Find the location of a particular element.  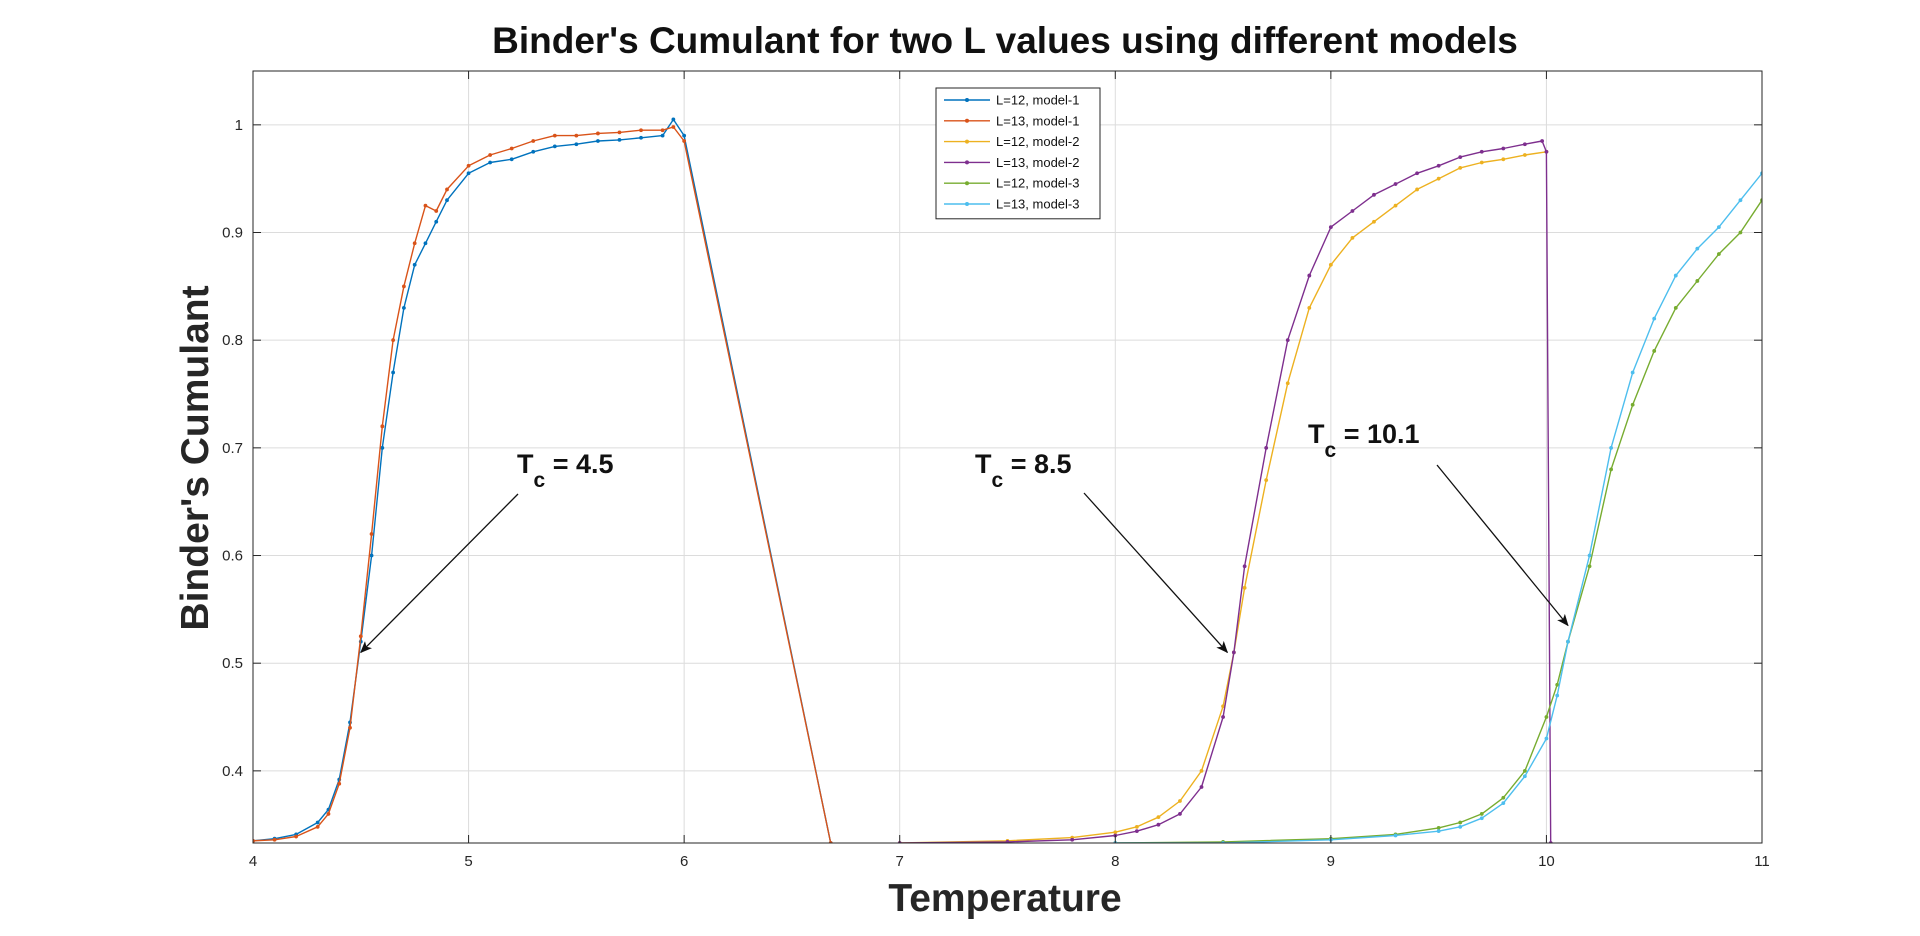

legend-label: L=13, model-1 is located at coordinates (1037, 120).